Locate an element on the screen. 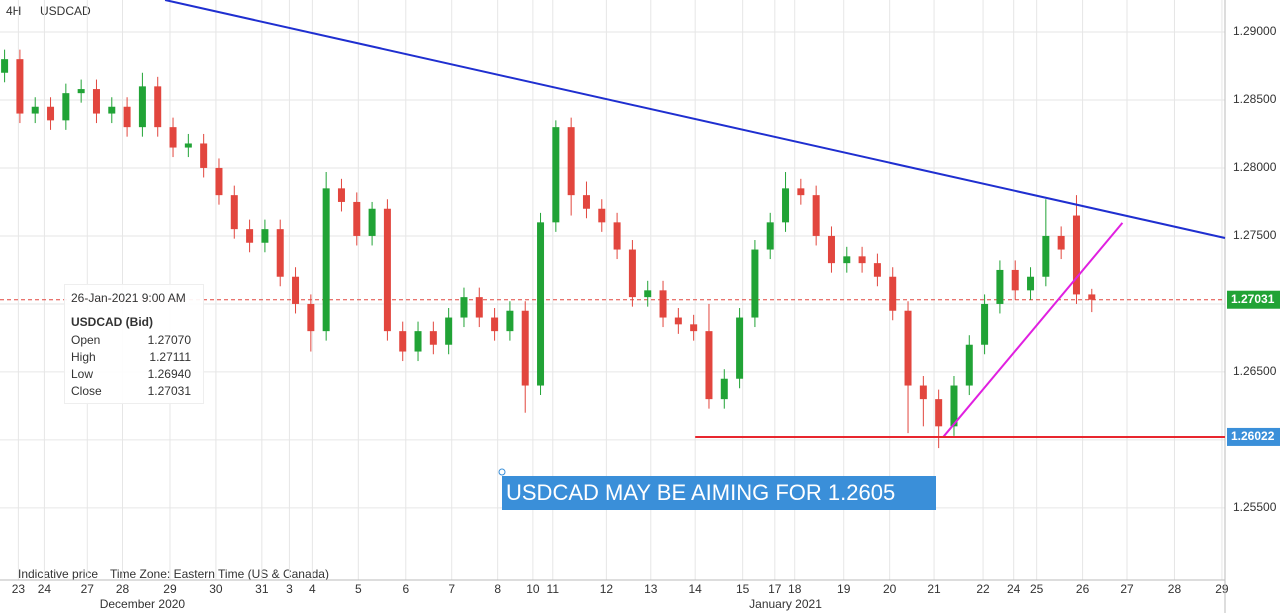 Image resolution: width=1280 pixels, height=613 pixels. tooltip-date: 26-Jan-2021 9:00 AM is located at coordinates (128, 298).